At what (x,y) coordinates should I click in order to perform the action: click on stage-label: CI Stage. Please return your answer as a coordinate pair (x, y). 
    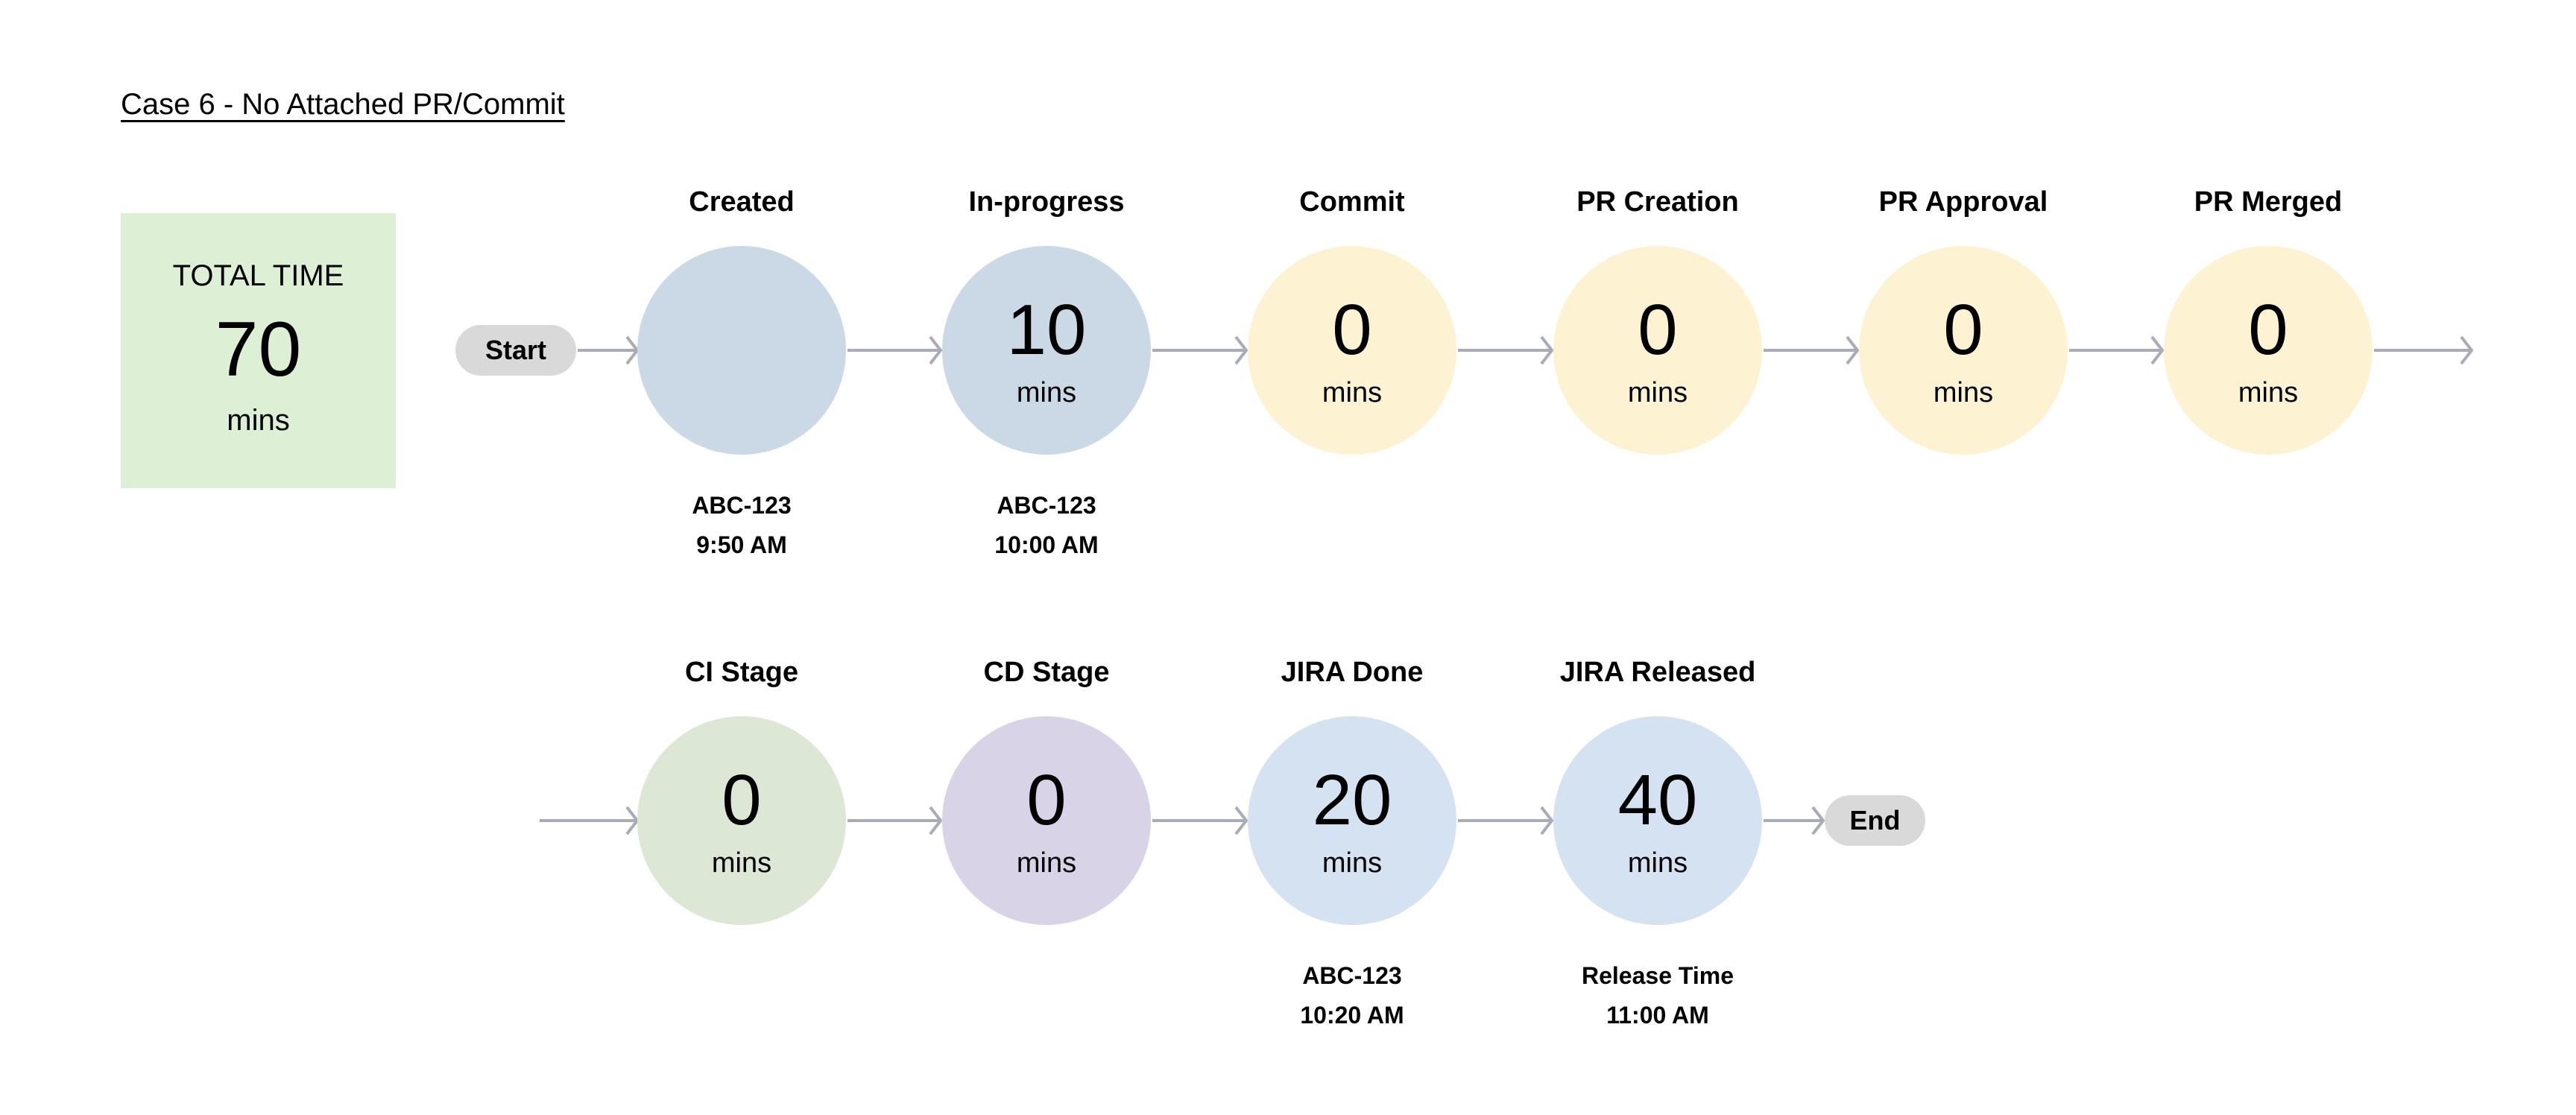
    Looking at the image, I should click on (741, 672).